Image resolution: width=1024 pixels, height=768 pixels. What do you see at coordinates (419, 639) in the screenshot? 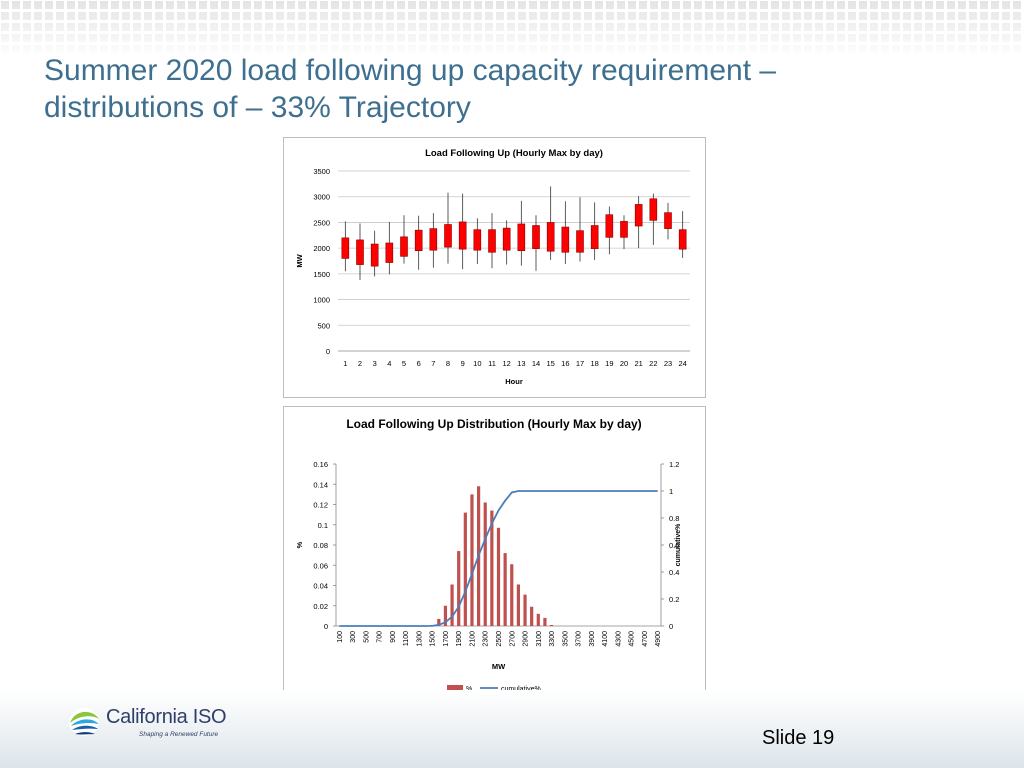
I see `x-tick-label: 1300` at bounding box center [419, 639].